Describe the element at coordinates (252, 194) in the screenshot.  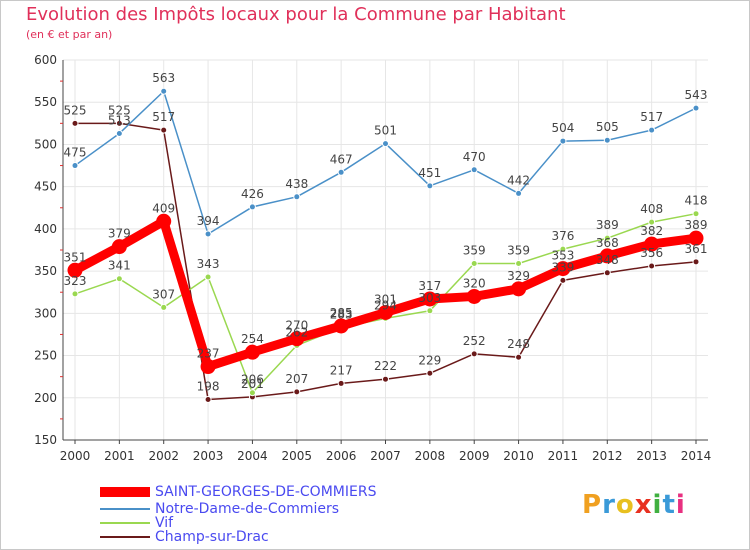
I see `data-label: 426` at that location.